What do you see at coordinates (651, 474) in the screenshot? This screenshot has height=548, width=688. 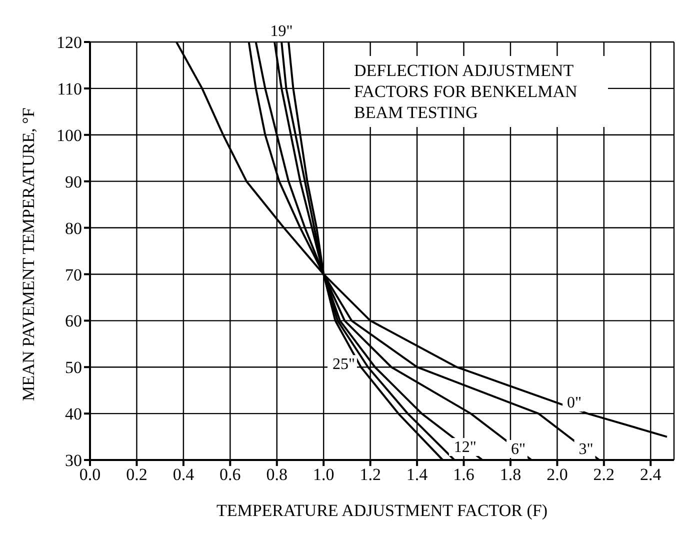 I see `x-tick-label: 2.4` at bounding box center [651, 474].